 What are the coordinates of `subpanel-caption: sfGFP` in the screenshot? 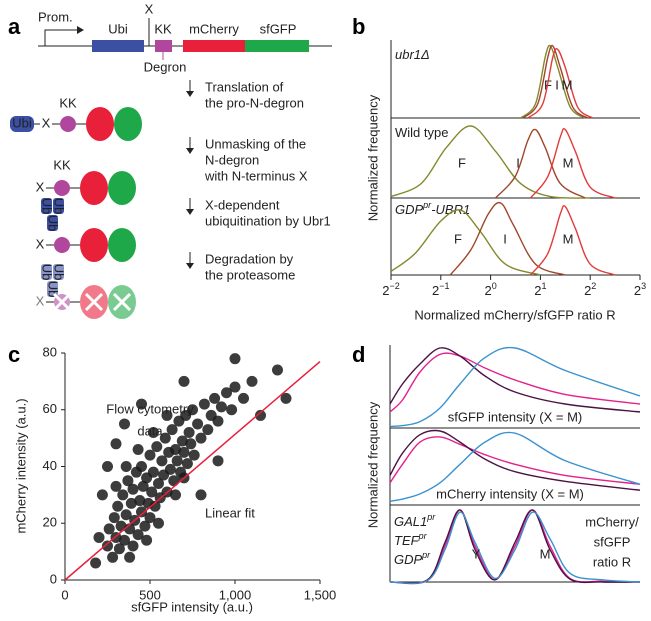 It's located at (612, 541).